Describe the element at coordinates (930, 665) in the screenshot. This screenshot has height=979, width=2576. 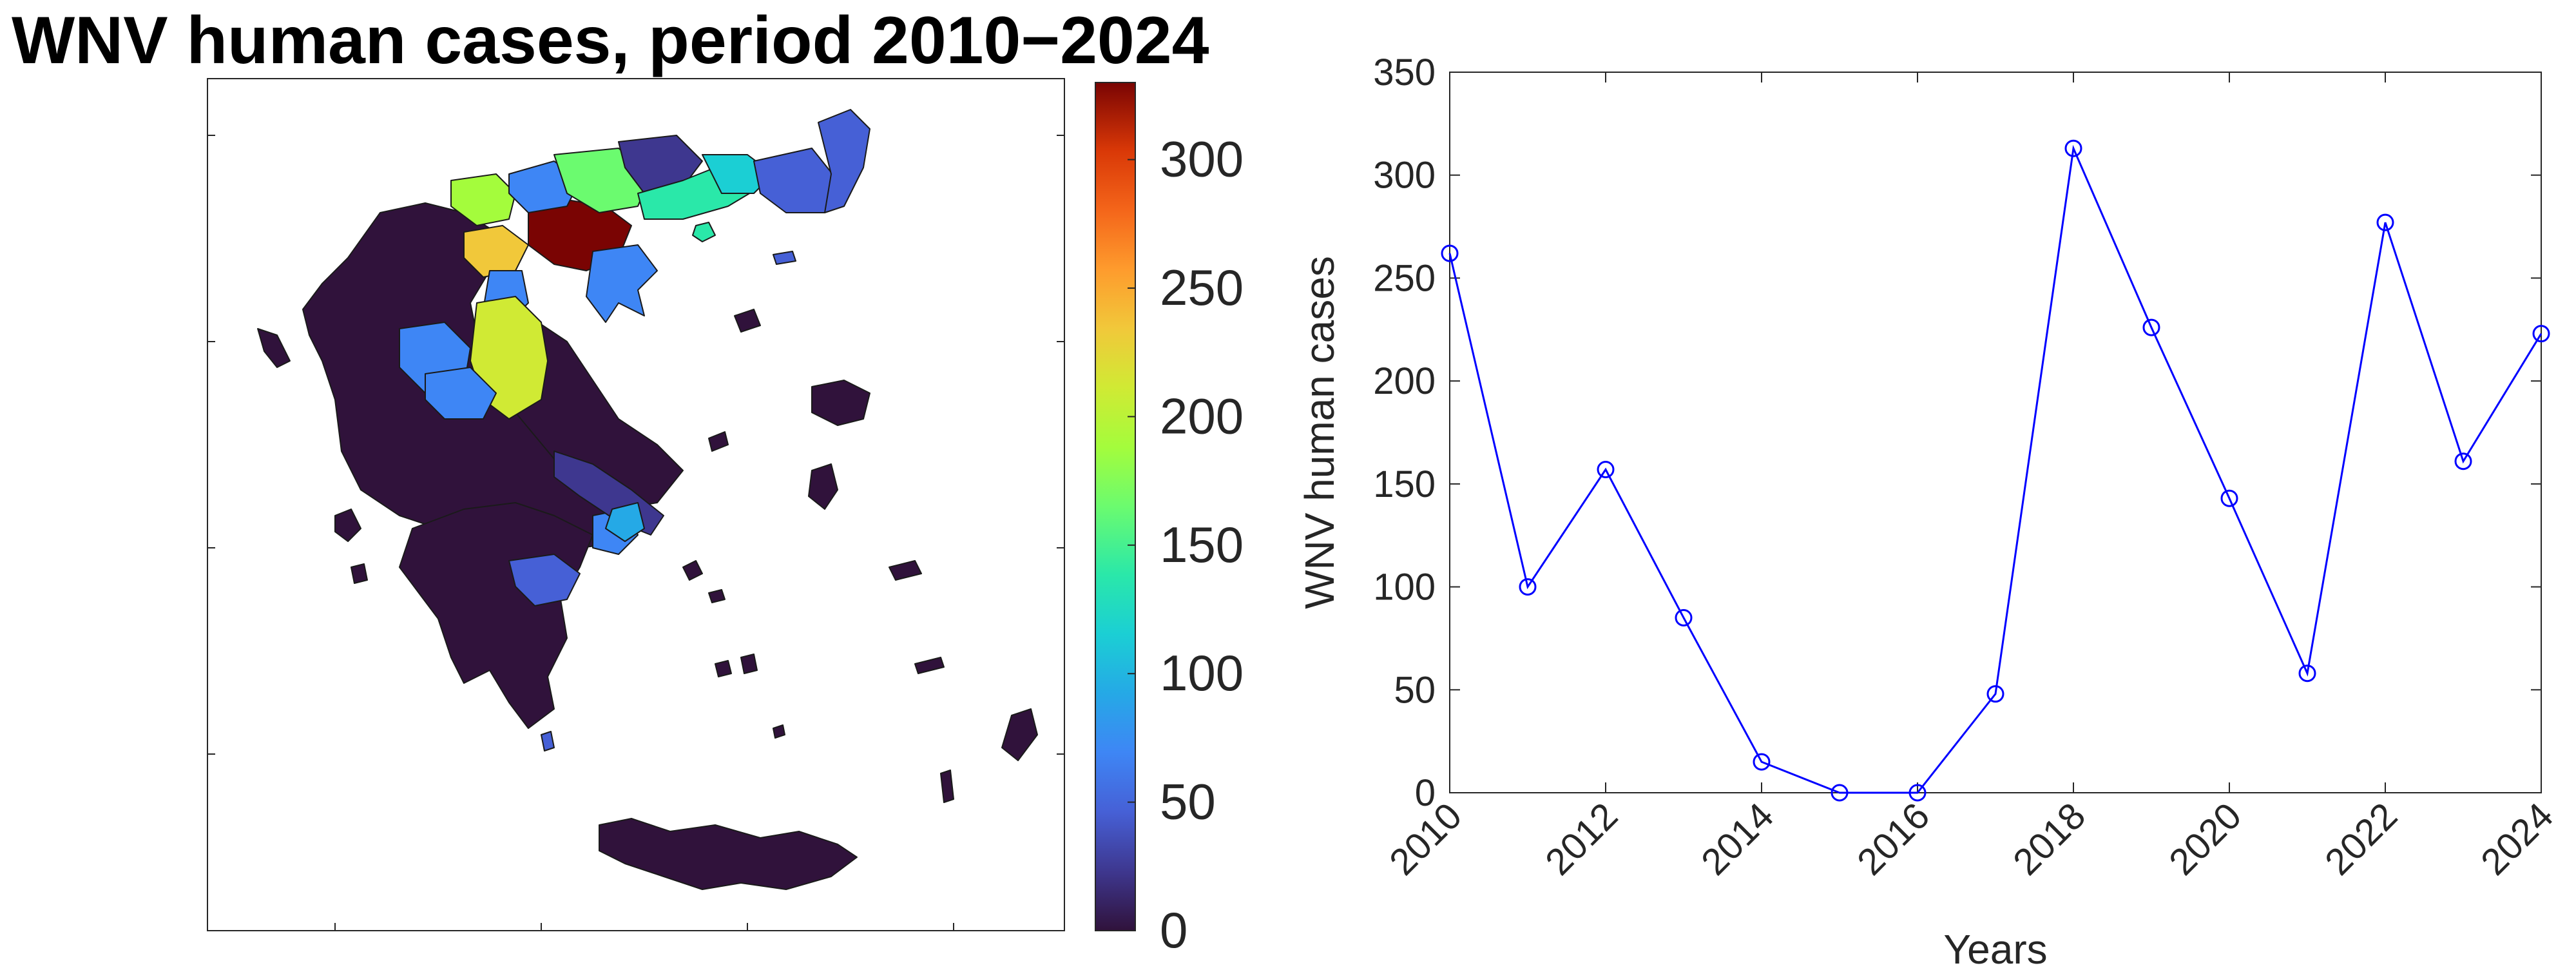
I see `island-kos` at that location.